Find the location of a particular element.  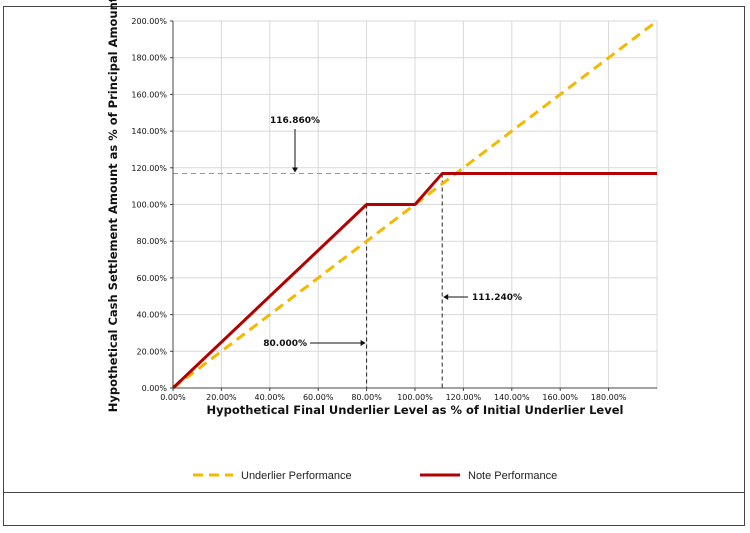

y-tick-label: 0.00% is located at coordinates (155, 388).